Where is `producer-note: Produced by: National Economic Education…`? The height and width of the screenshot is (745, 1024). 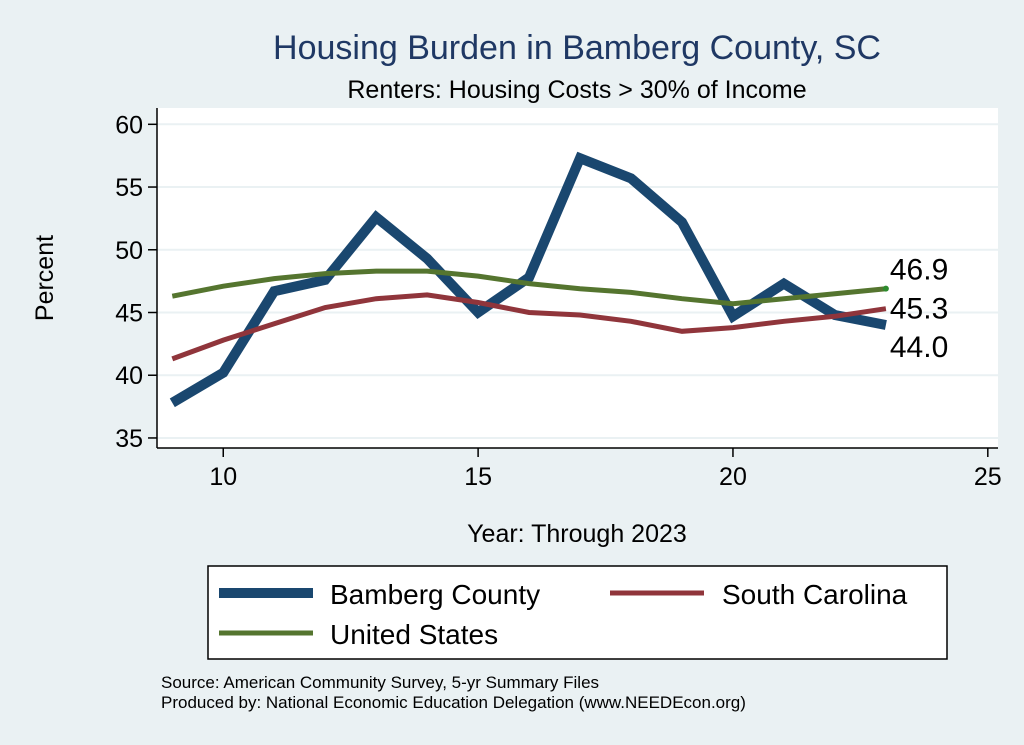 producer-note: Produced by: National Economic Education… is located at coordinates (453, 702).